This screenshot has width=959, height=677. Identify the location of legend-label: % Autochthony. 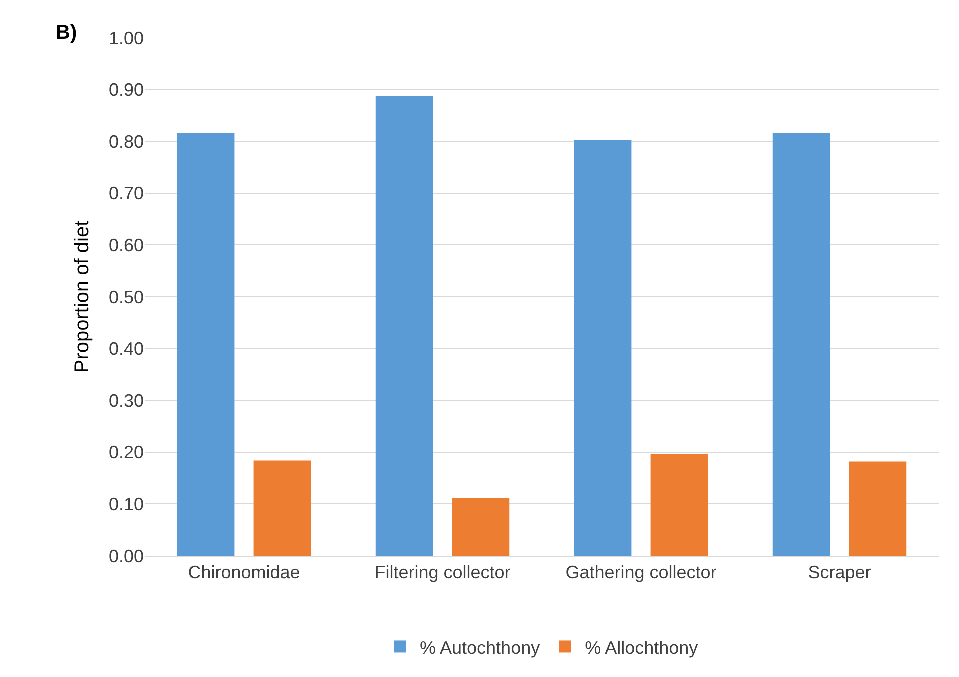
(480, 648).